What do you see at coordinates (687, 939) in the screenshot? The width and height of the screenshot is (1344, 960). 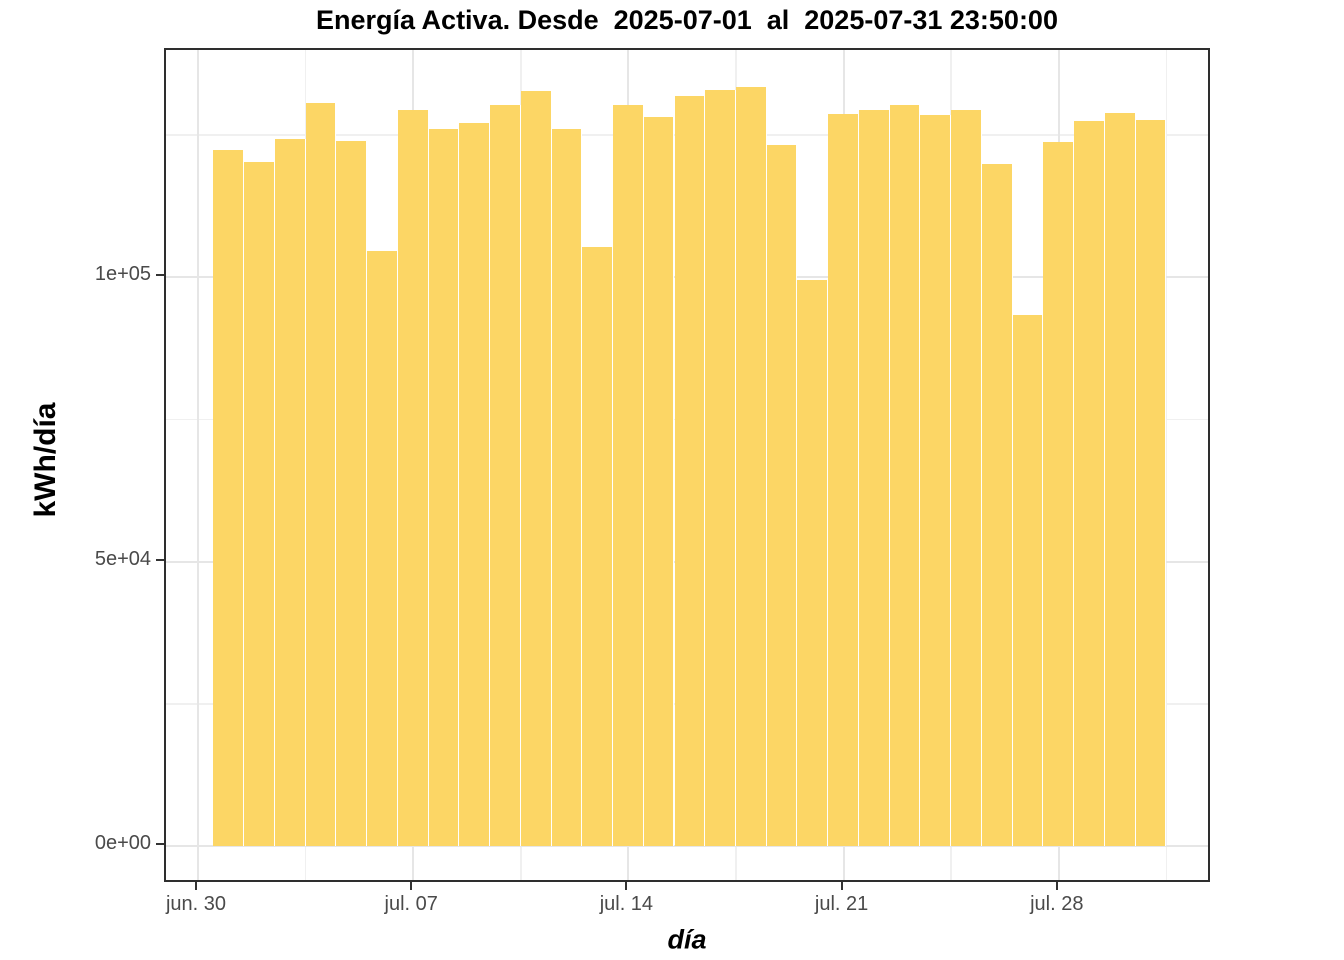 I see `x-axis-title: día` at bounding box center [687, 939].